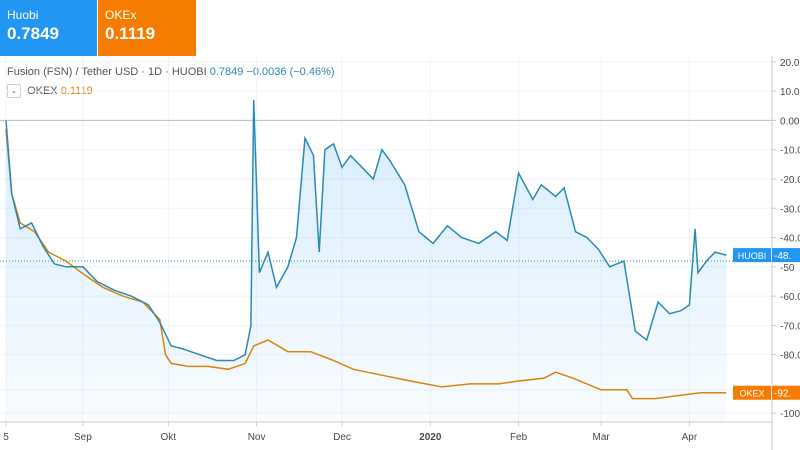 The height and width of the screenshot is (450, 800). I want to click on x-tick-label: Feb, so click(519, 437).